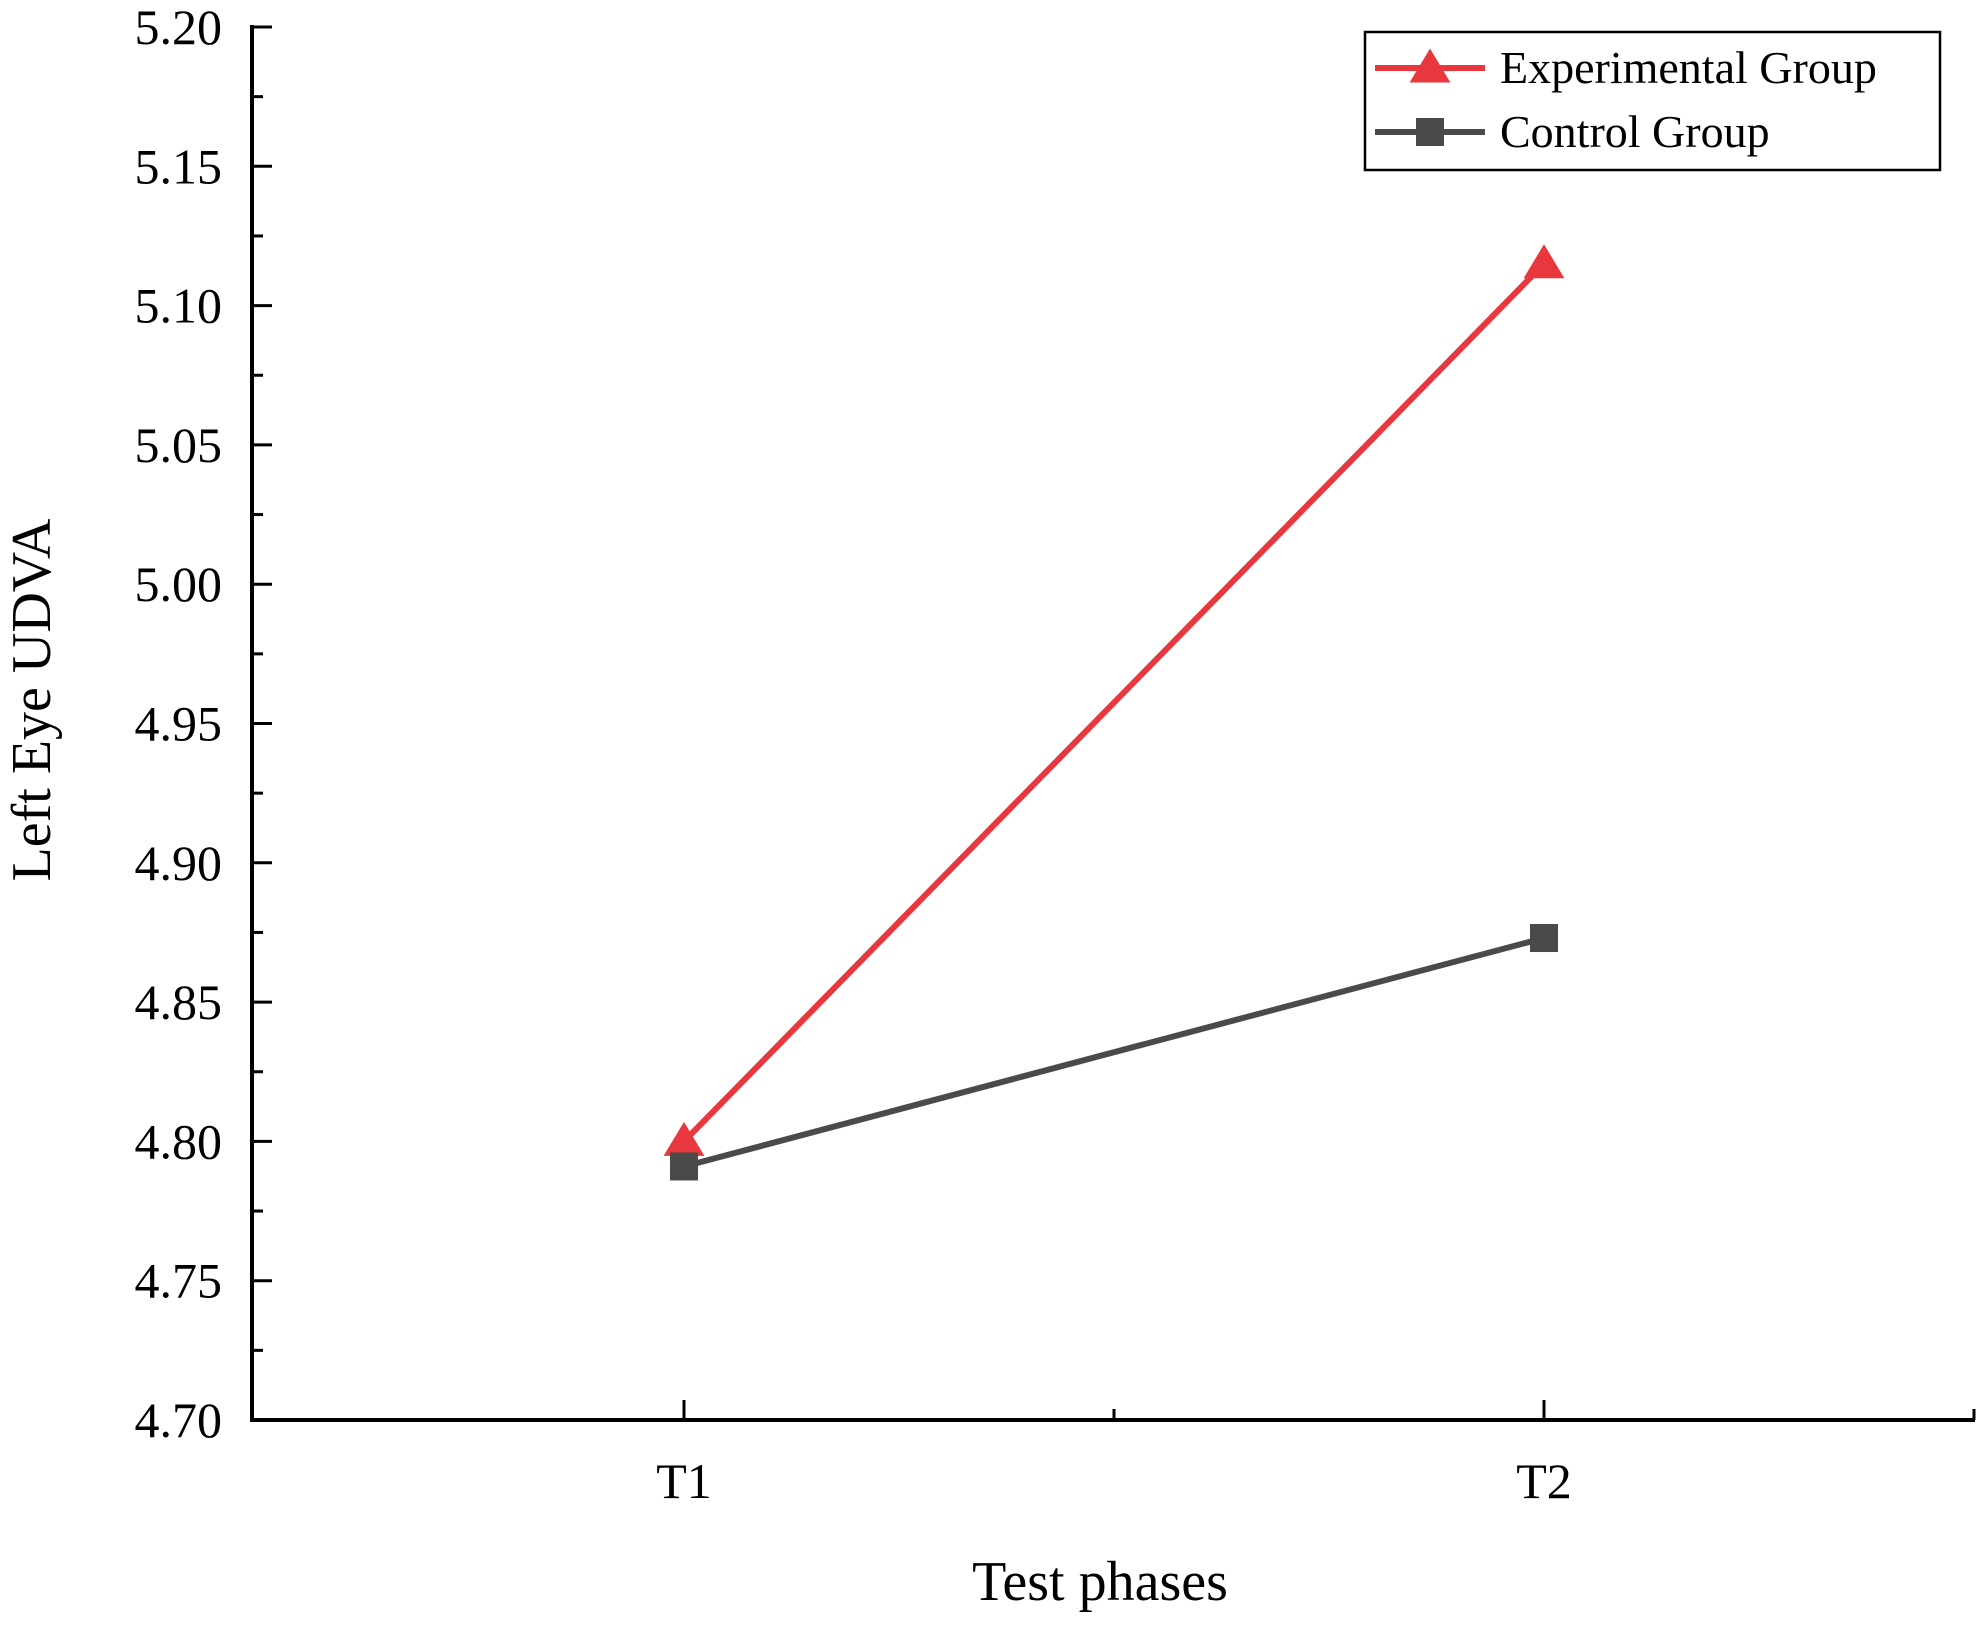  Describe the element at coordinates (179, 584) in the screenshot. I see `y-tick-label: 5.00` at that location.